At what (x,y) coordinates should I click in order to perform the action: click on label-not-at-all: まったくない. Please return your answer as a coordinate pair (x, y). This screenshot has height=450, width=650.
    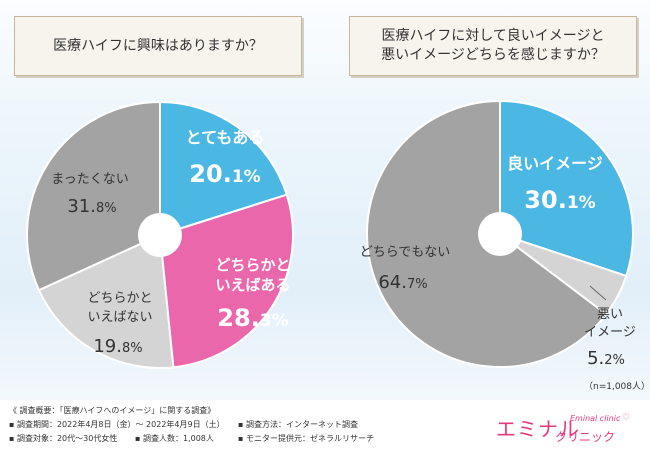
    Looking at the image, I should click on (89, 179).